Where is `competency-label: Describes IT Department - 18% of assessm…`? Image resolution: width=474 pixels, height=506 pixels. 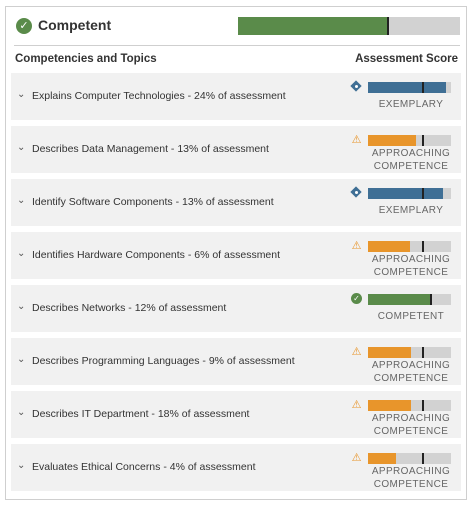 competency-label: Describes IT Department - 18% of assessm… is located at coordinates (141, 414).